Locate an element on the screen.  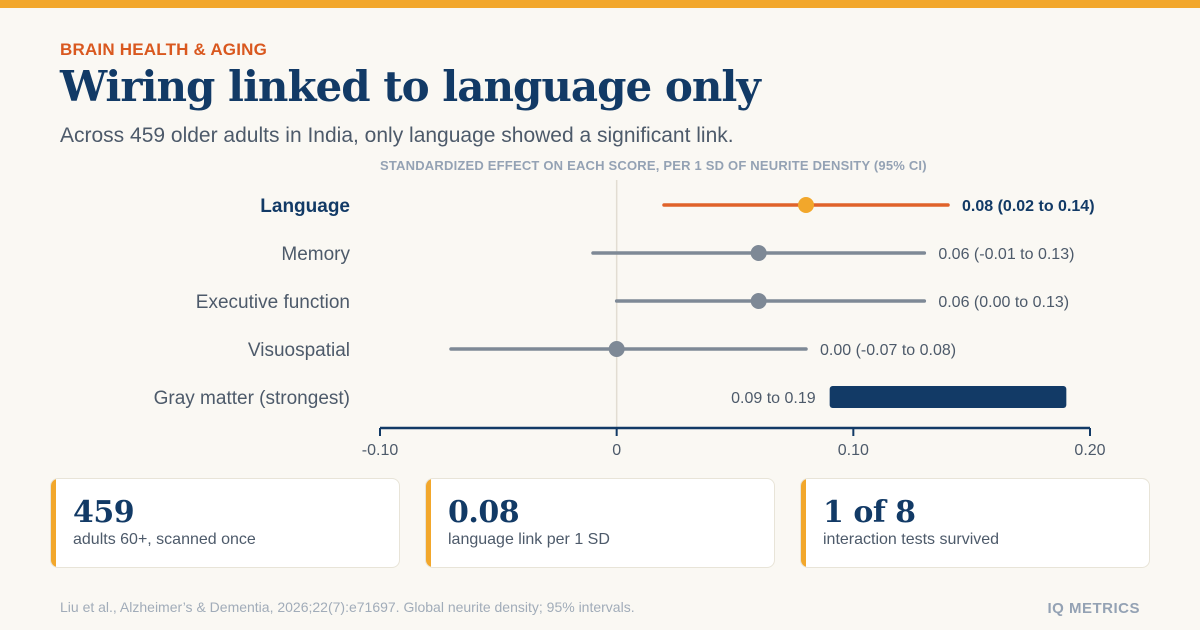
row-label: Language is located at coordinates (305, 206).